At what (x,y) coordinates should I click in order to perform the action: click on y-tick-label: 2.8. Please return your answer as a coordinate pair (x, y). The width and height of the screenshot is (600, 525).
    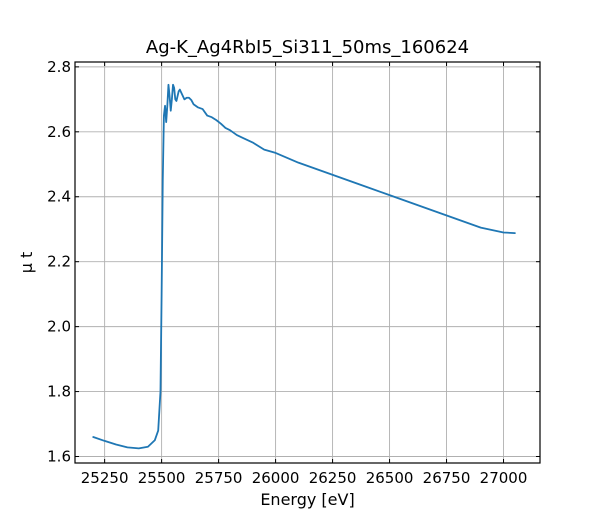
    Looking at the image, I should click on (59, 67).